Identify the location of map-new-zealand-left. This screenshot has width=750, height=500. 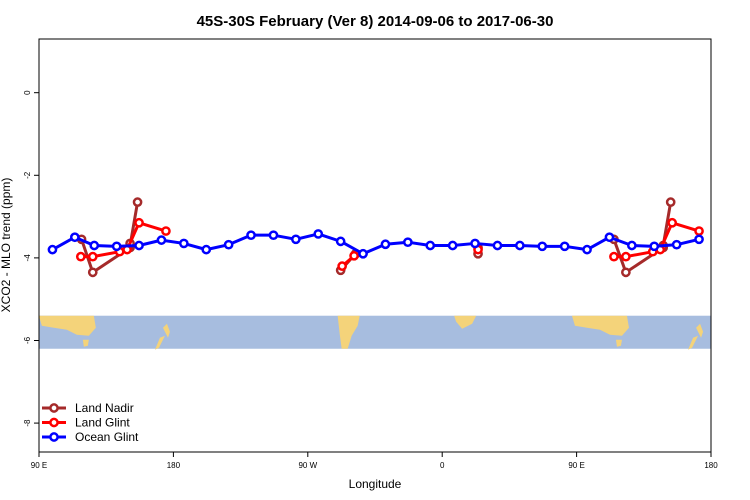
(162, 336).